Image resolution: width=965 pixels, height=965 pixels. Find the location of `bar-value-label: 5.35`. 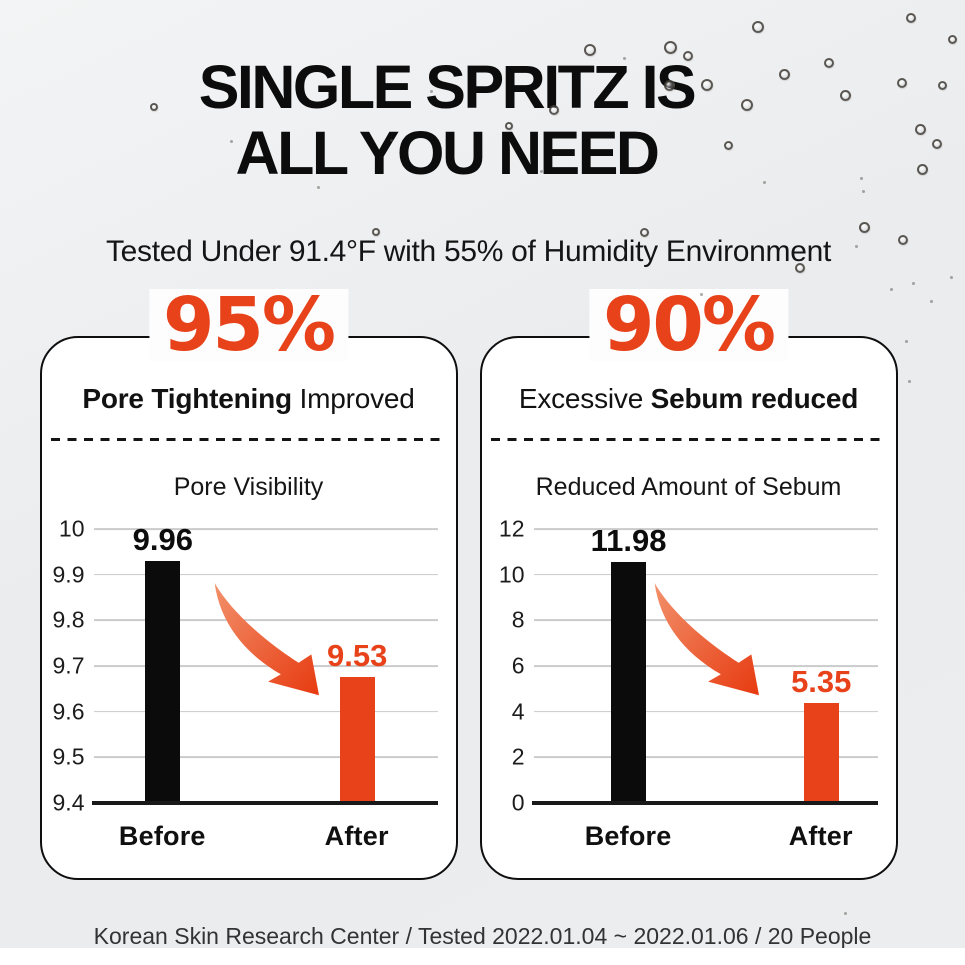

bar-value-label: 5.35 is located at coordinates (821, 682).